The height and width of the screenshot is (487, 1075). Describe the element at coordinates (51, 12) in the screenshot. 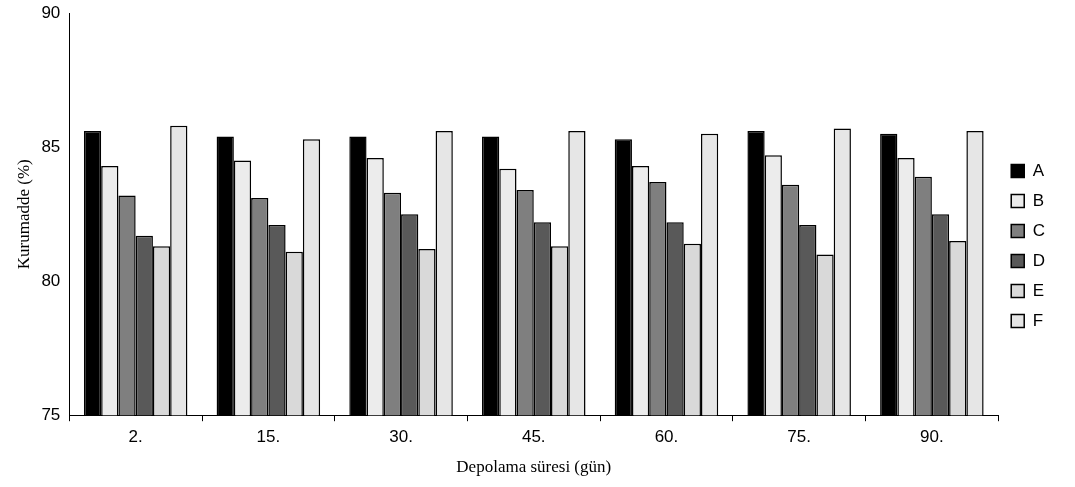

I see `y-tick-label: 90` at that location.